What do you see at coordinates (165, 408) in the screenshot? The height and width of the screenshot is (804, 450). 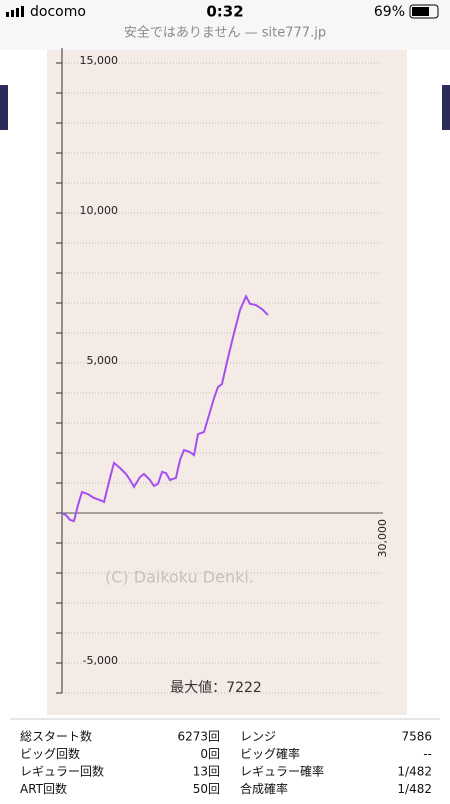 I see `data-line` at bounding box center [165, 408].